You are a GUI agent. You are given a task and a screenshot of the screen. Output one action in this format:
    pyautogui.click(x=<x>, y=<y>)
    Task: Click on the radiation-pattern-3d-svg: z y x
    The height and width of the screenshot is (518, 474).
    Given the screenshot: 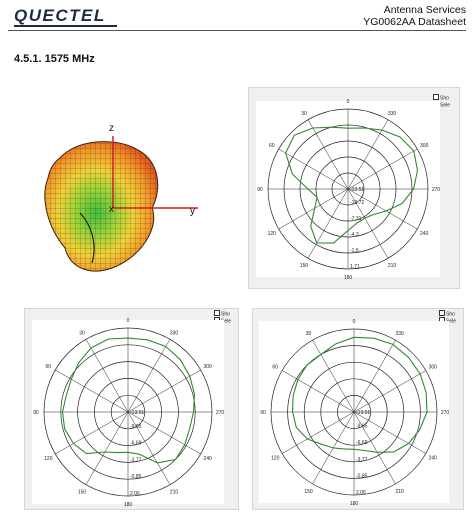 What is the action you would take?
    pyautogui.click(x=121, y=197)
    